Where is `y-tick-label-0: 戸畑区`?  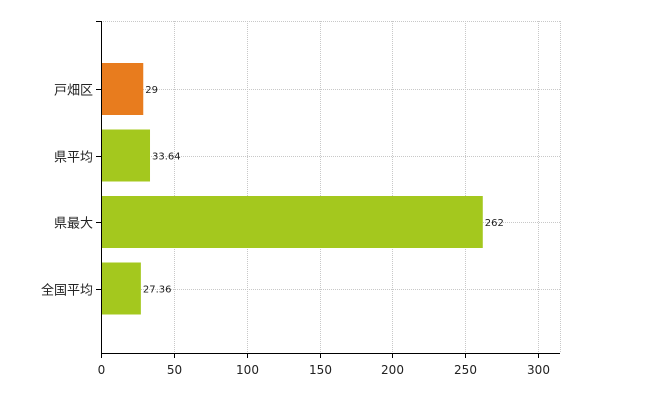 y-tick-label-0: 戸畑区 is located at coordinates (73, 91).